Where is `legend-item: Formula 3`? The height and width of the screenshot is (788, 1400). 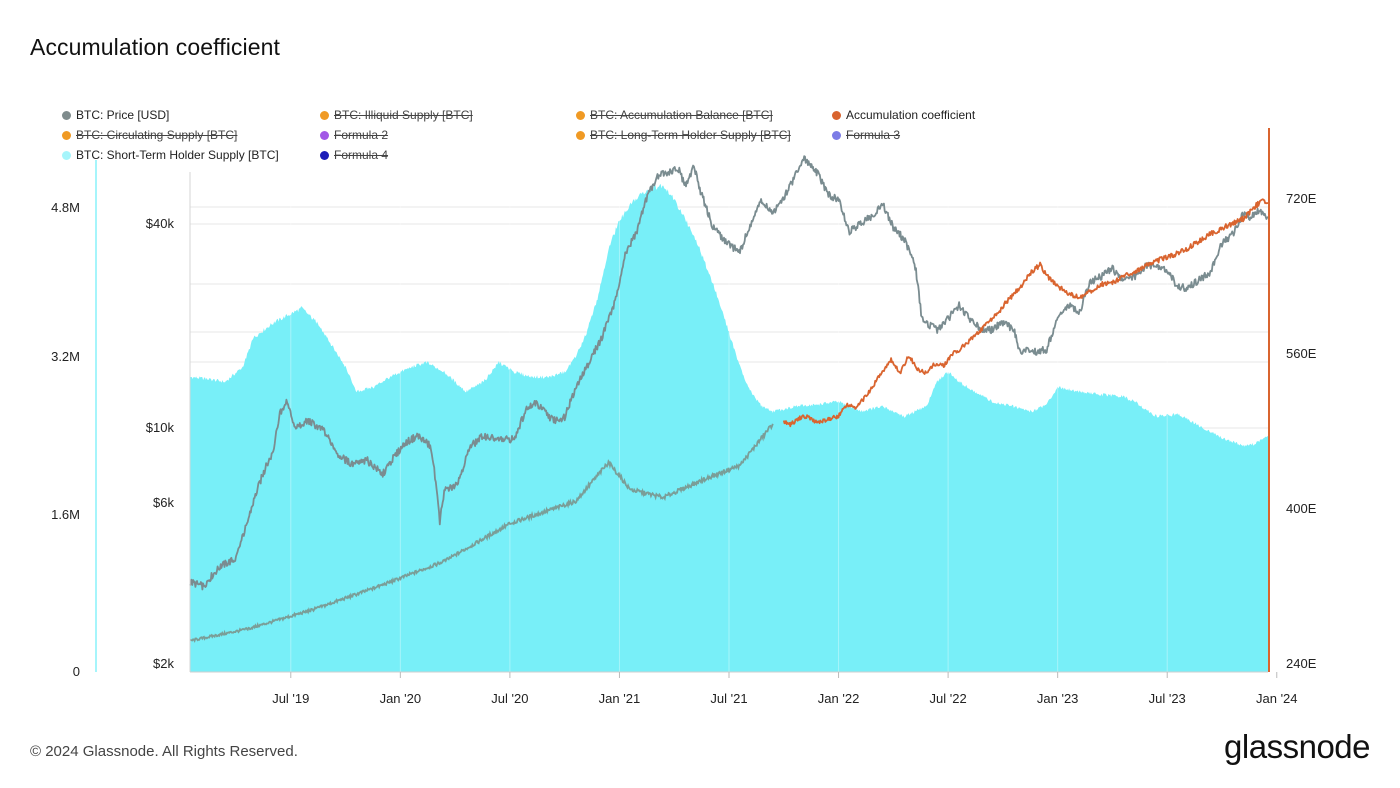 legend-item: Formula 3 is located at coordinates (866, 135).